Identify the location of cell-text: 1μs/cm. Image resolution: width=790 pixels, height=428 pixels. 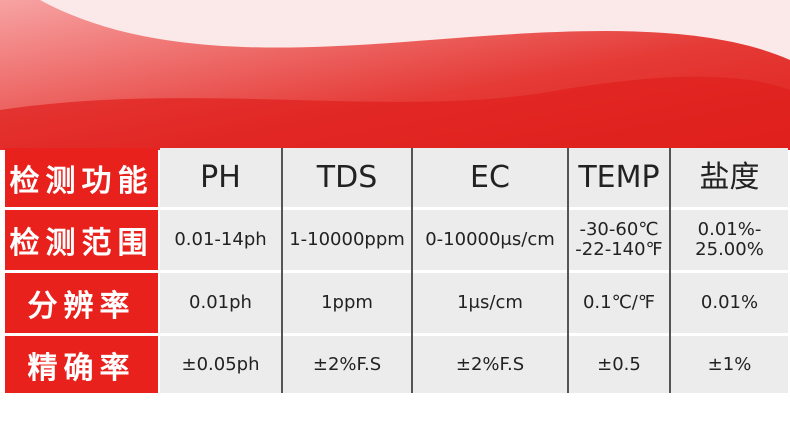
(490, 303).